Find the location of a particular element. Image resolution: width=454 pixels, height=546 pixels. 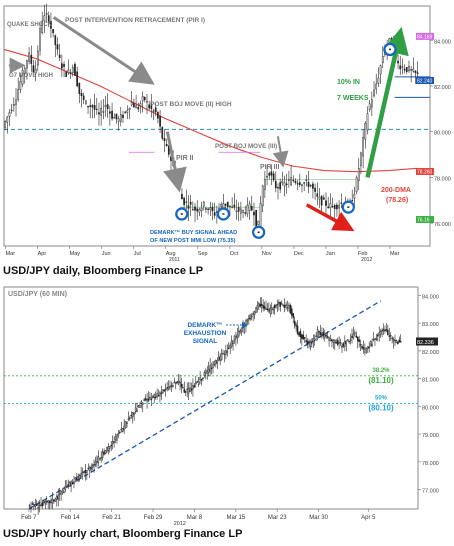

x-tick-label: Feb 21 is located at coordinates (111, 518).